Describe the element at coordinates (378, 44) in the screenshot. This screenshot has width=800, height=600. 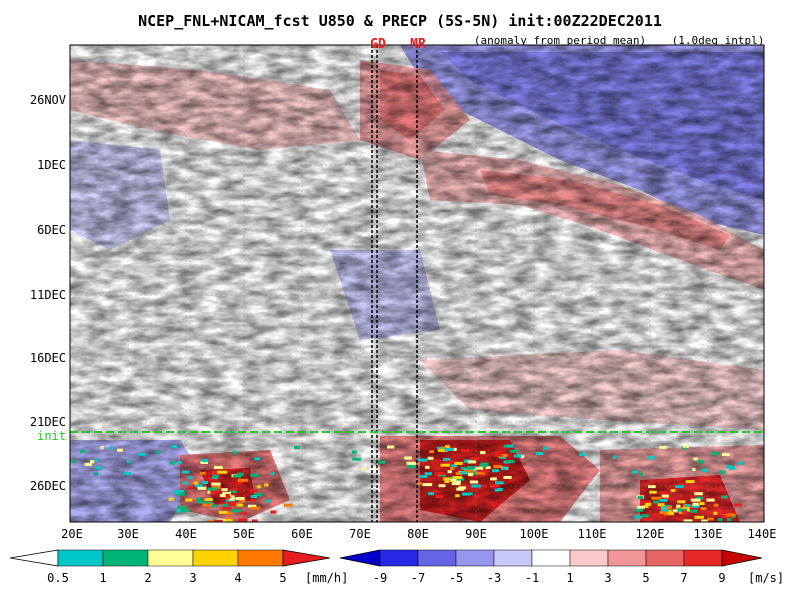
I see `gd-marker-label: GD` at that location.